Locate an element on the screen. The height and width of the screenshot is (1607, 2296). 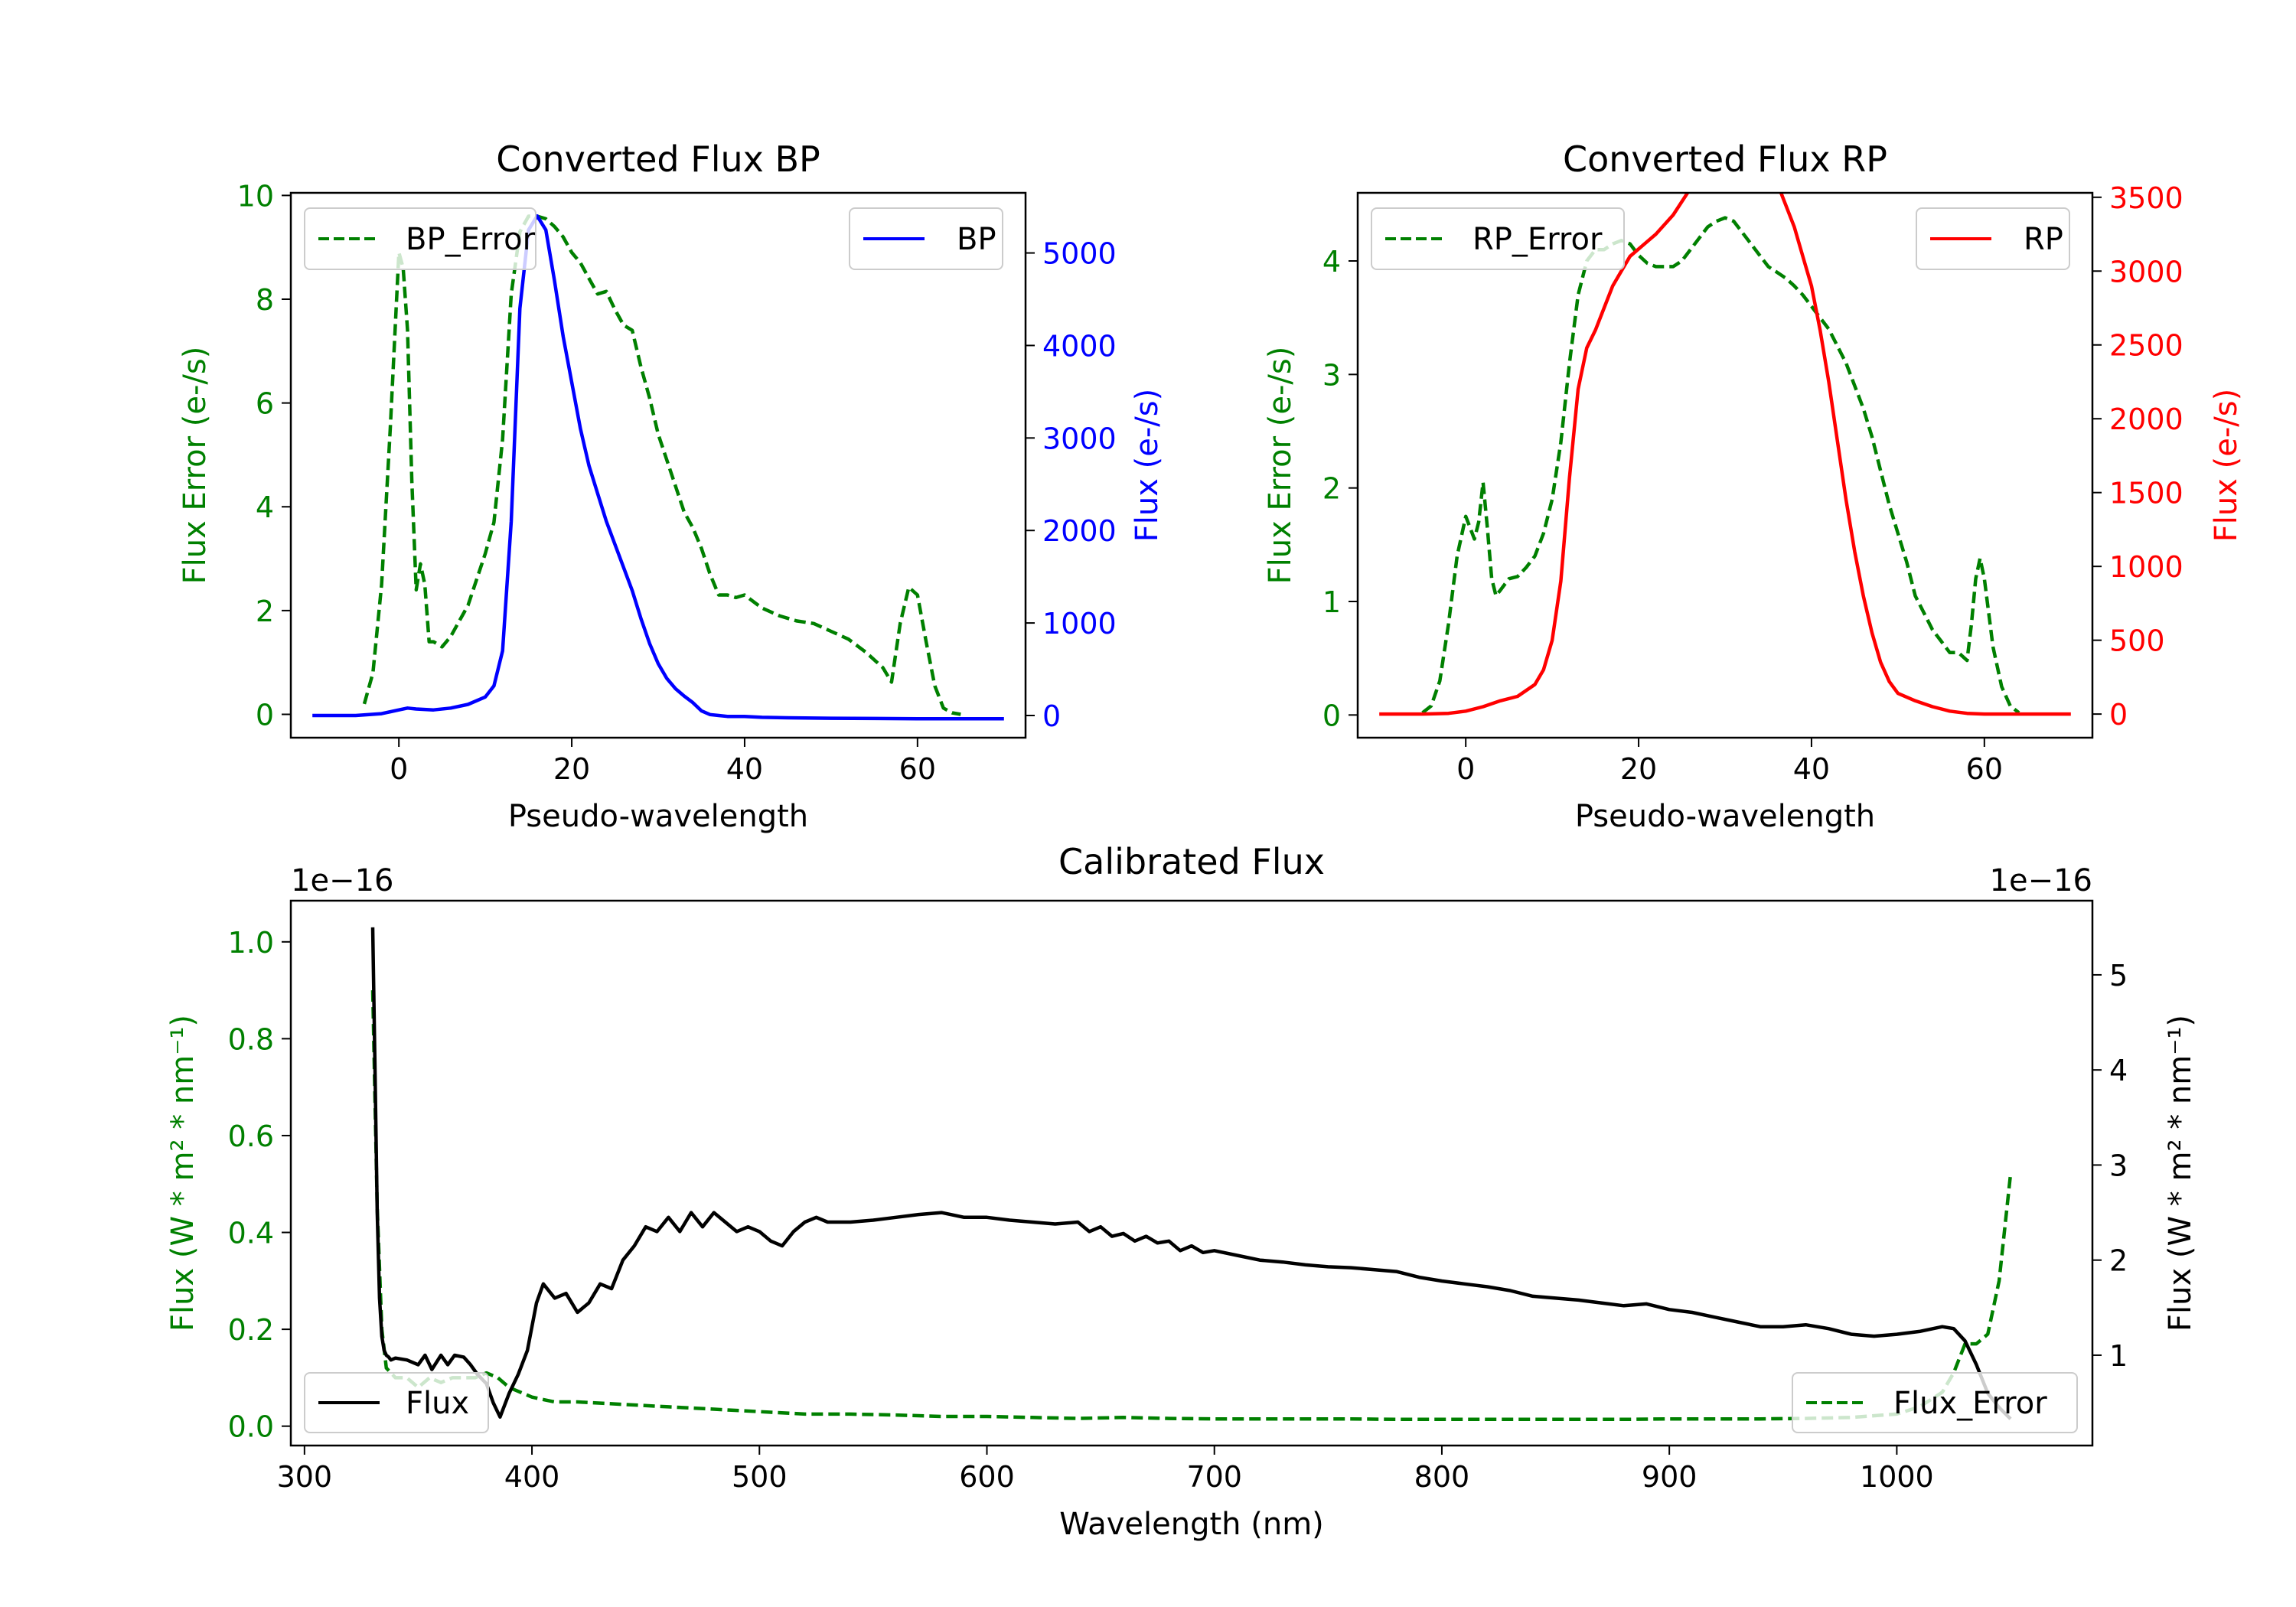
rp-title: Converted Flux RP is located at coordinates (1725, 159).